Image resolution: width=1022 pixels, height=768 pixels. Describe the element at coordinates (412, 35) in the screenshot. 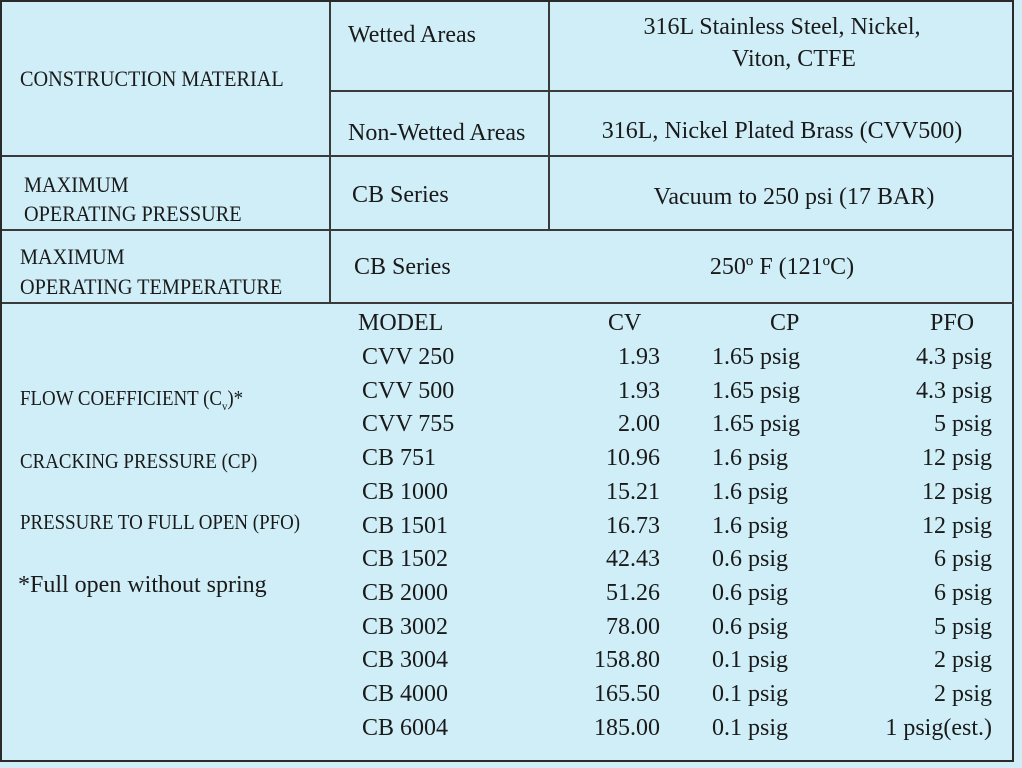

I see `wetted-label: Wetted Areas` at that location.